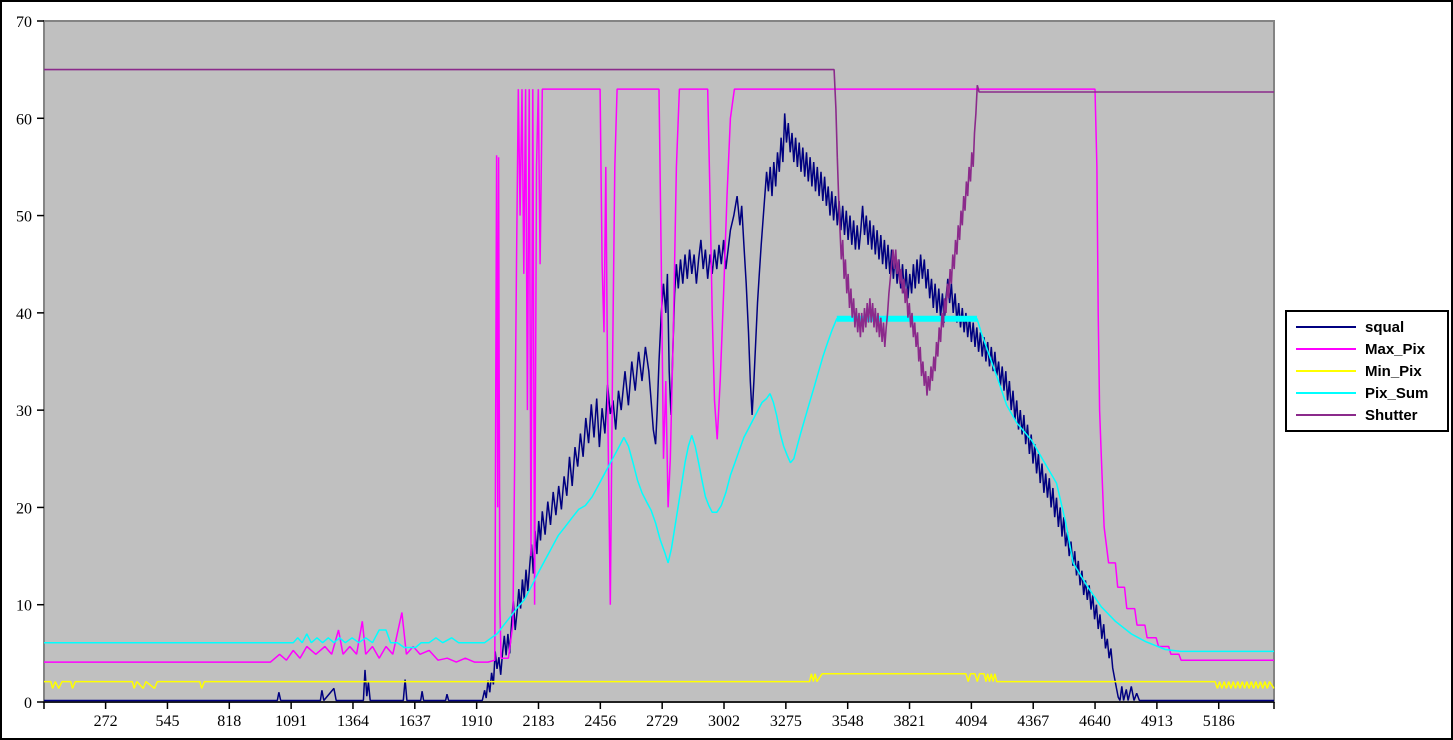 The height and width of the screenshot is (740, 1453). Describe the element at coordinates (477, 721) in the screenshot. I see `x-tick-label: 1910` at that location.